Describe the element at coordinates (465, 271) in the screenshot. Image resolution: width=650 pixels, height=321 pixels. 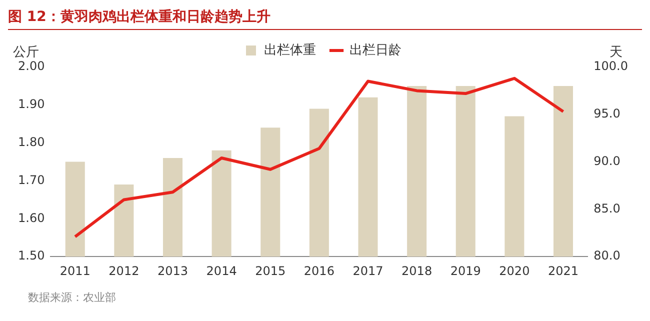
I see `x-tick-label: 2019` at that location.